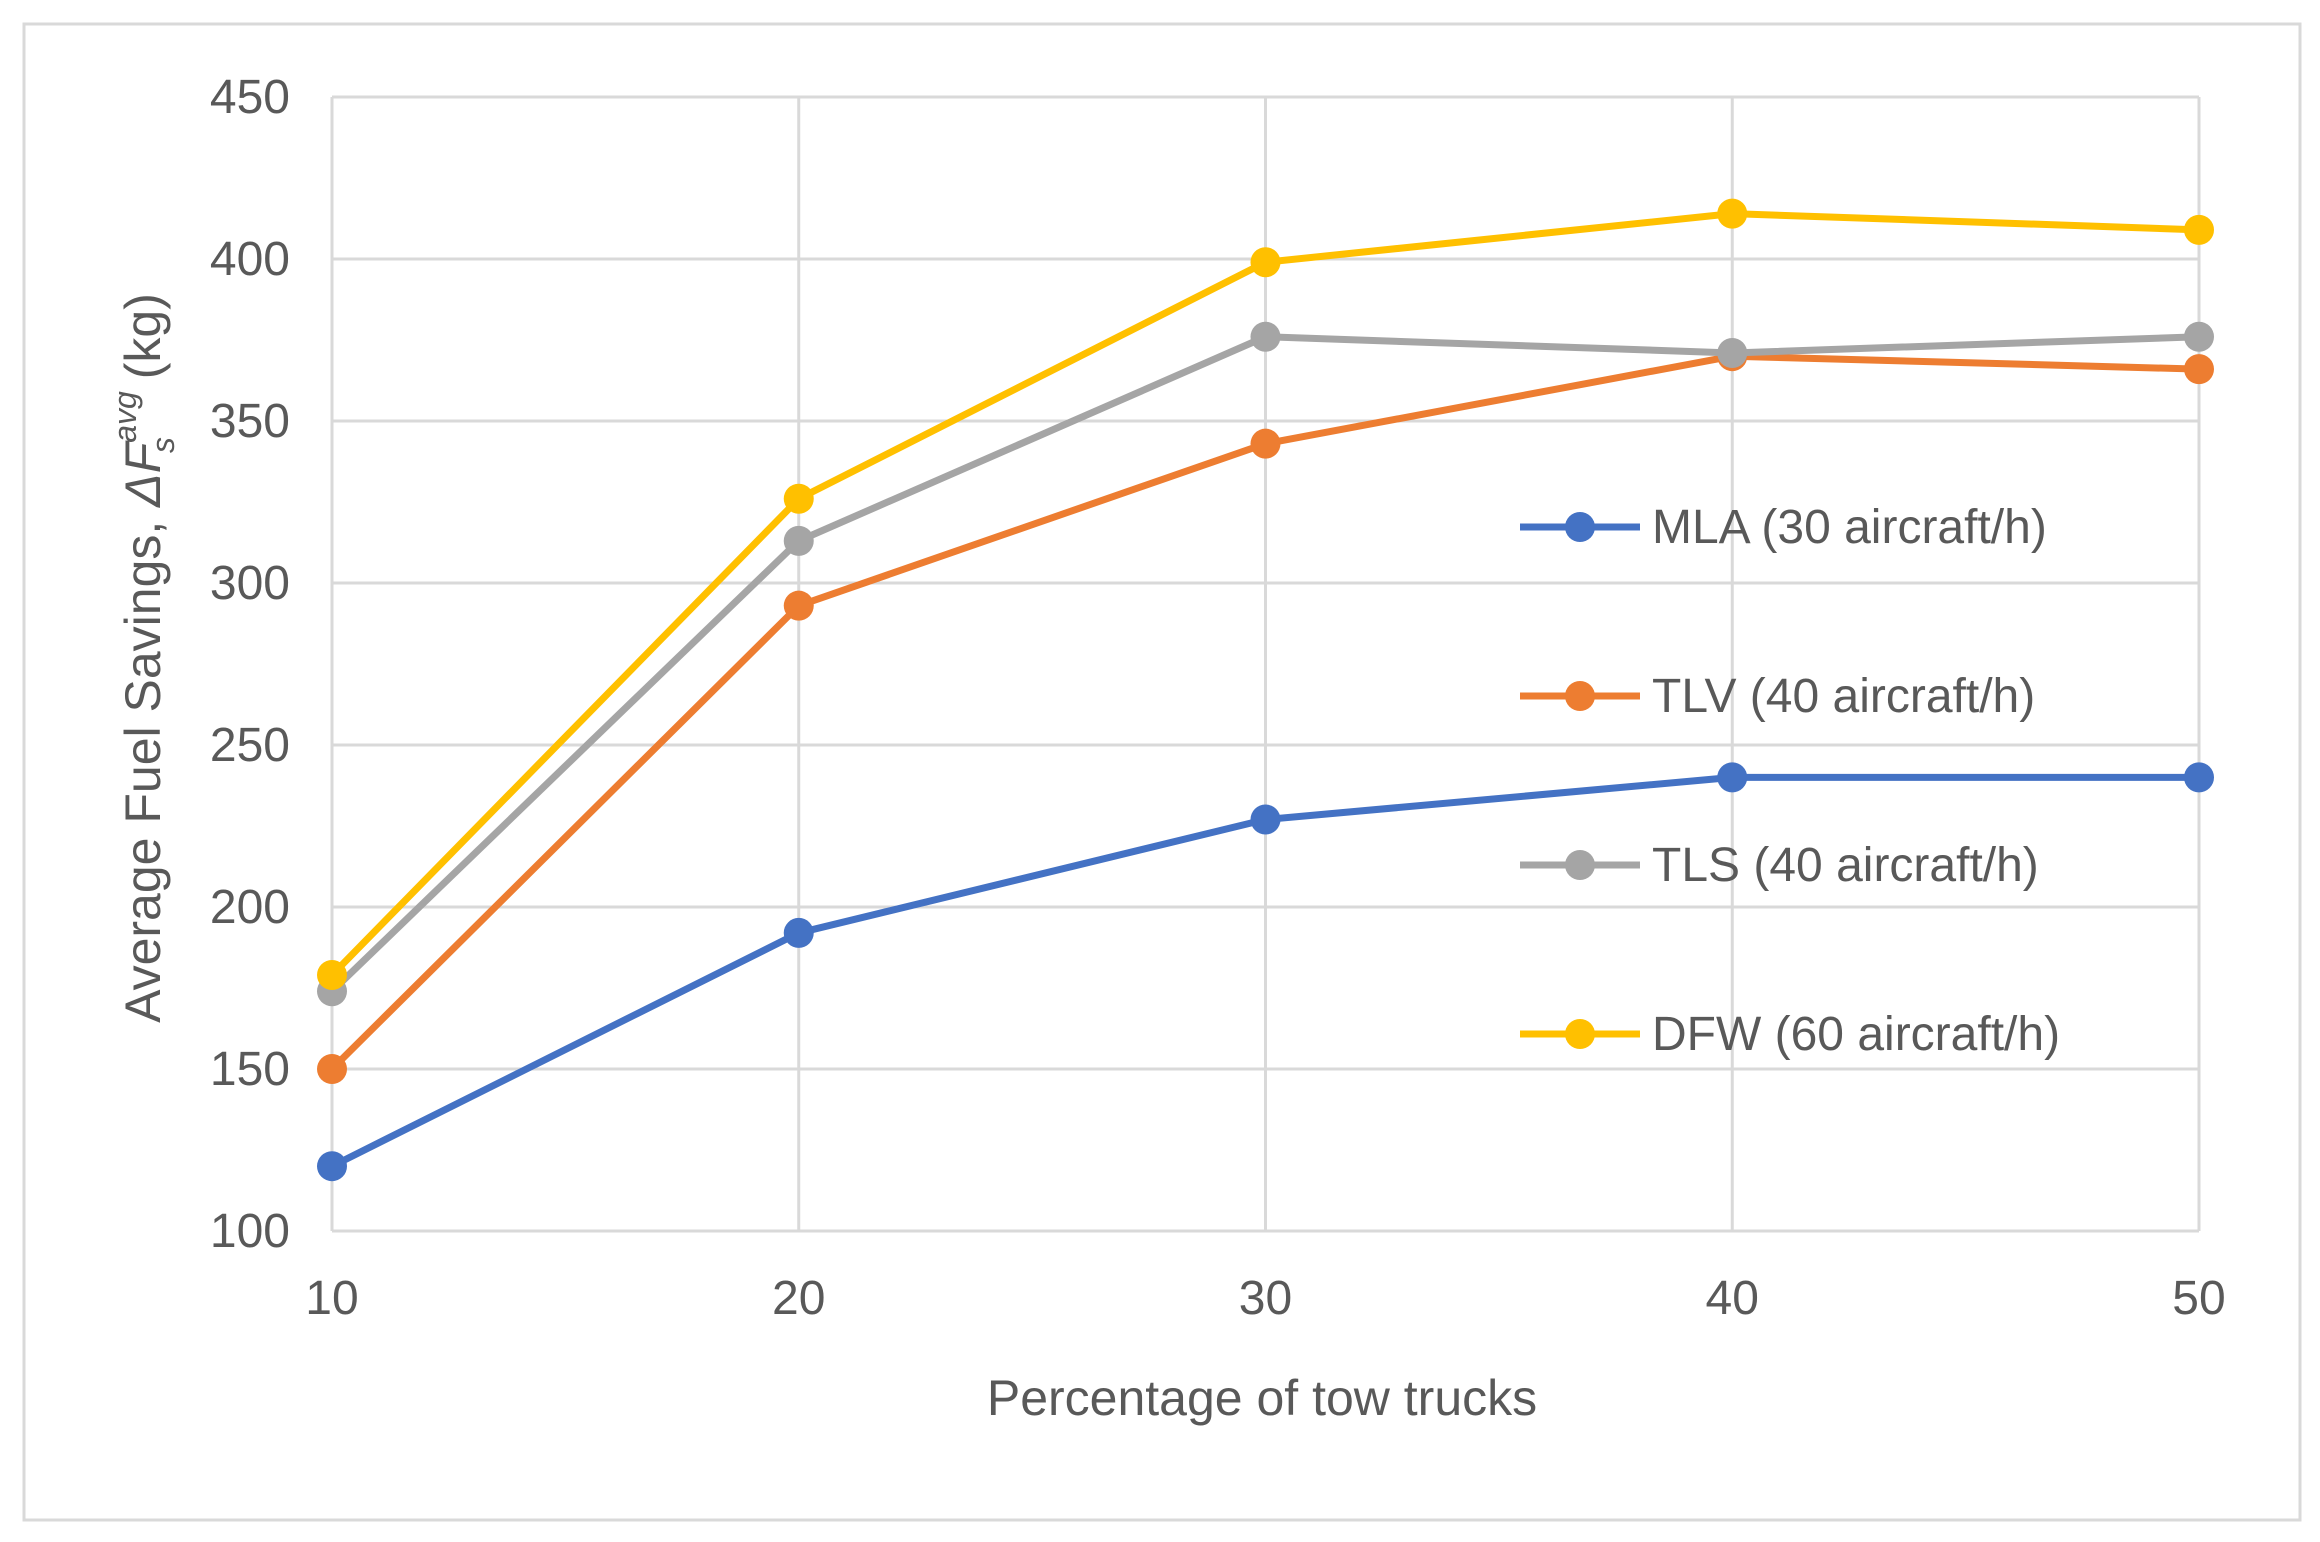 The width and height of the screenshot is (2320, 1542). I want to click on legend-item: TLS (40 aircraft/h), so click(1779, 865).